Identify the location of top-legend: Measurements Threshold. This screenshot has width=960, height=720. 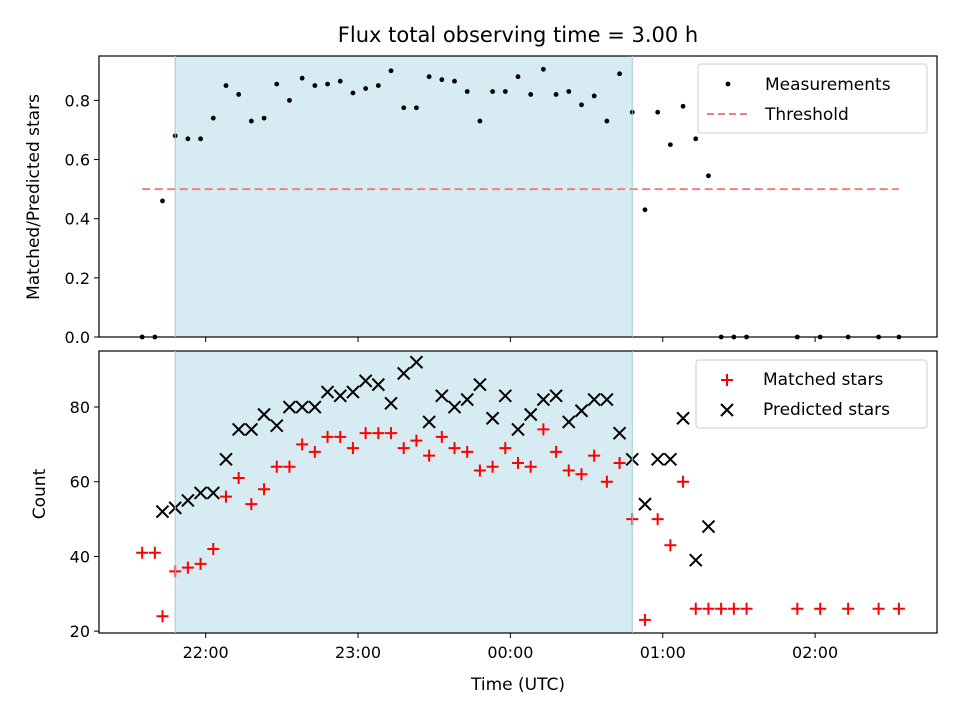
(812, 98).